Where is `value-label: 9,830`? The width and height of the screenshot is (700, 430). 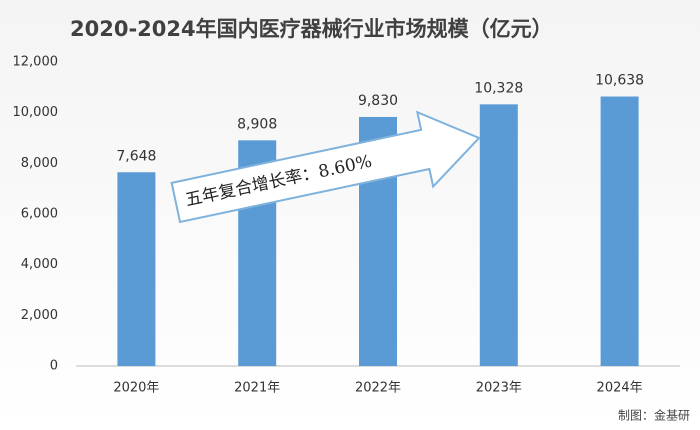 value-label: 9,830 is located at coordinates (378, 101).